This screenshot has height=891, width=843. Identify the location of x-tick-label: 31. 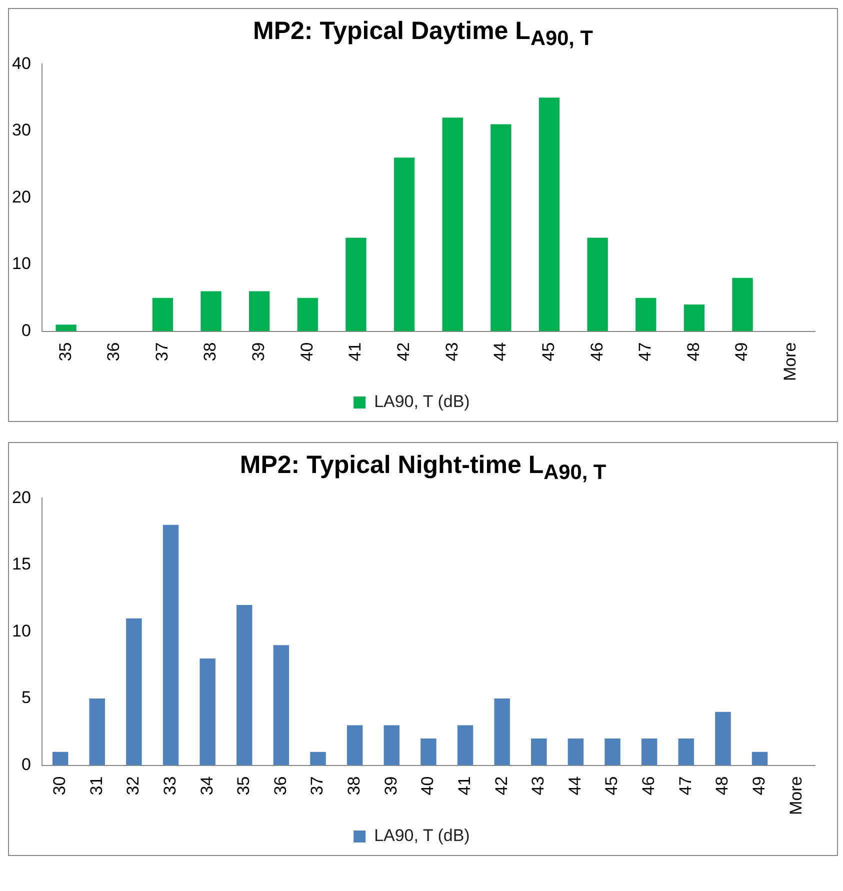
(96, 786).